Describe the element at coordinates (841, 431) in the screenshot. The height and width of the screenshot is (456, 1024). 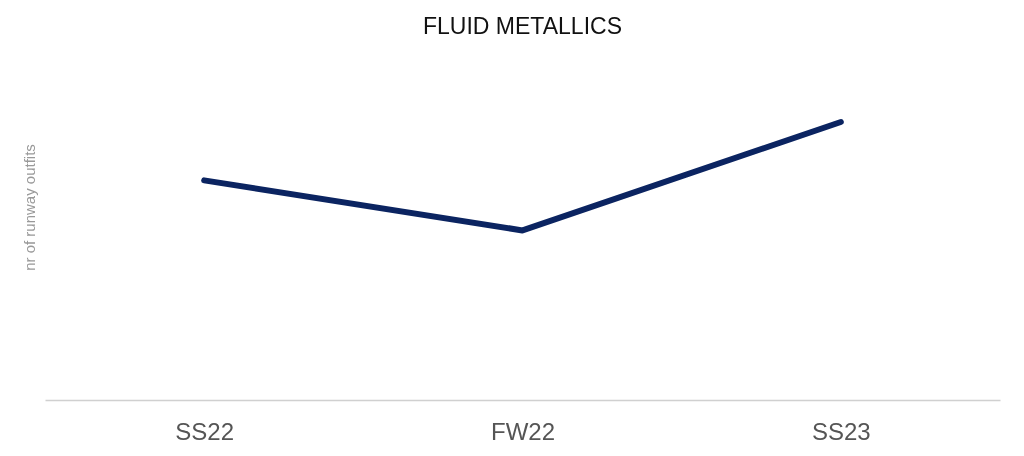
I see `x-tick-label: SS23` at that location.